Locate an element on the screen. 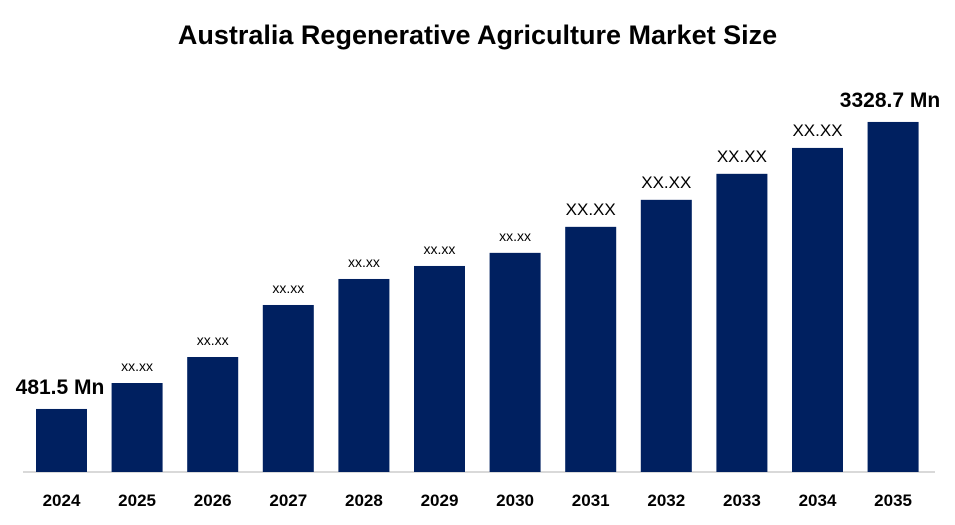 This screenshot has width=955, height=525. x-tick-label: 2028 is located at coordinates (364, 500).